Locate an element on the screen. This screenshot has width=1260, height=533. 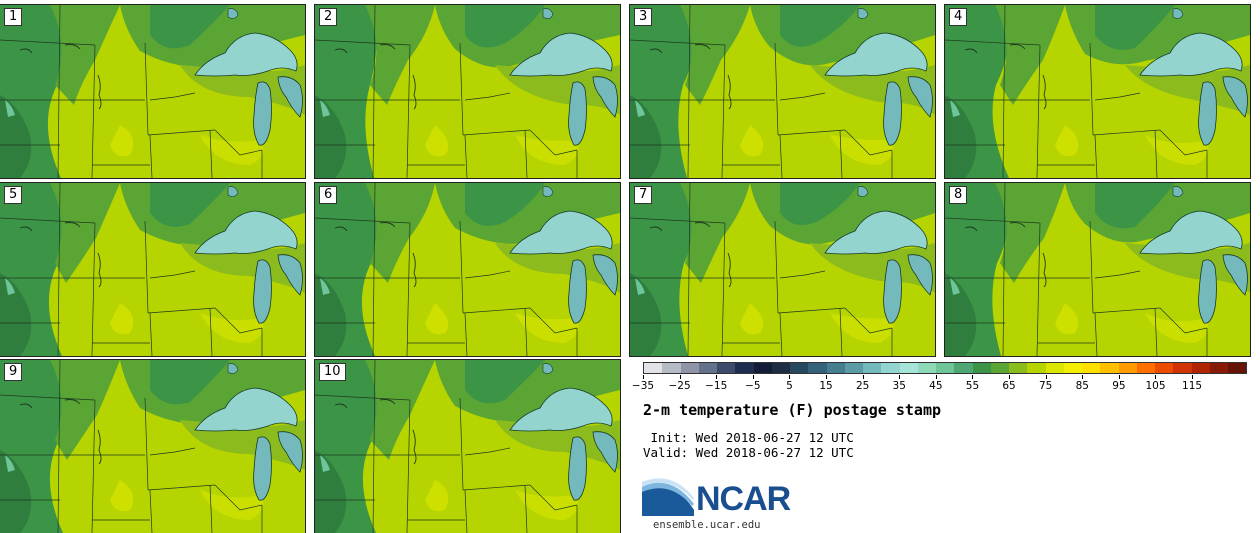
colorbar-tick-label: −5 is located at coordinates (753, 386).